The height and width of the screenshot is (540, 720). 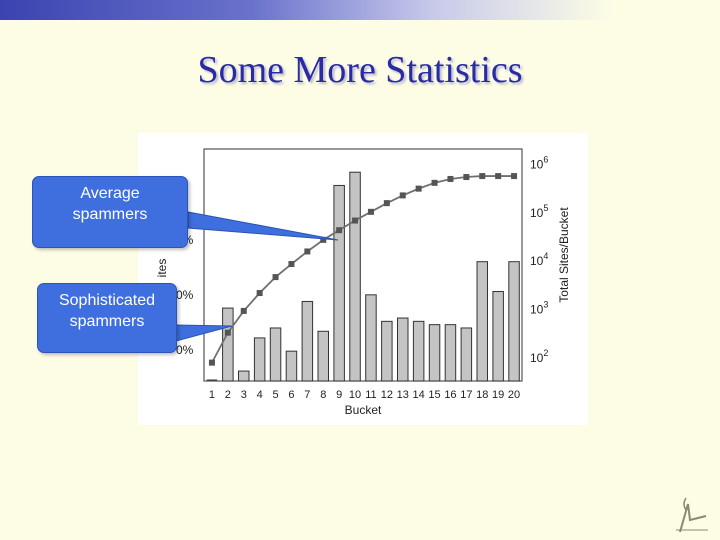 I want to click on slide-title: Some More Statistics, so click(x=360, y=70).